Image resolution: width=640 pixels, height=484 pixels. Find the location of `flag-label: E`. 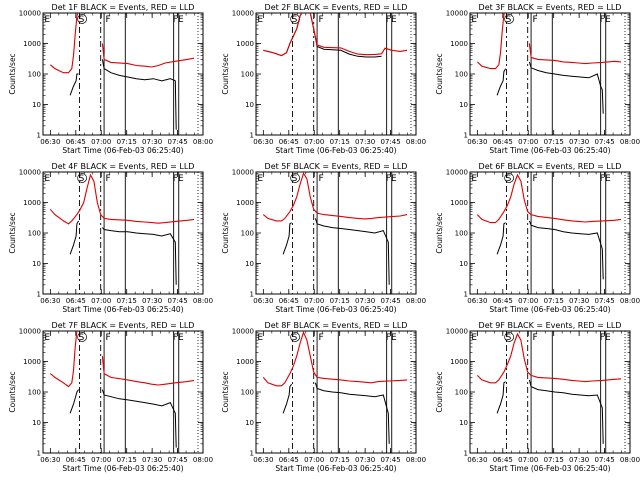

flag-label: E is located at coordinates (474, 20).